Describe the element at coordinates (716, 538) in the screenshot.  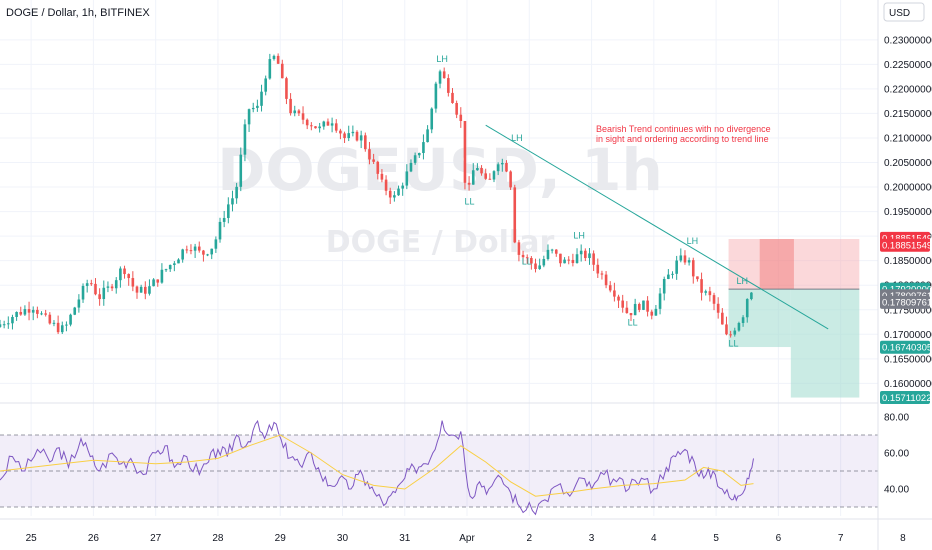
I see `time-tick-label: 5` at that location.